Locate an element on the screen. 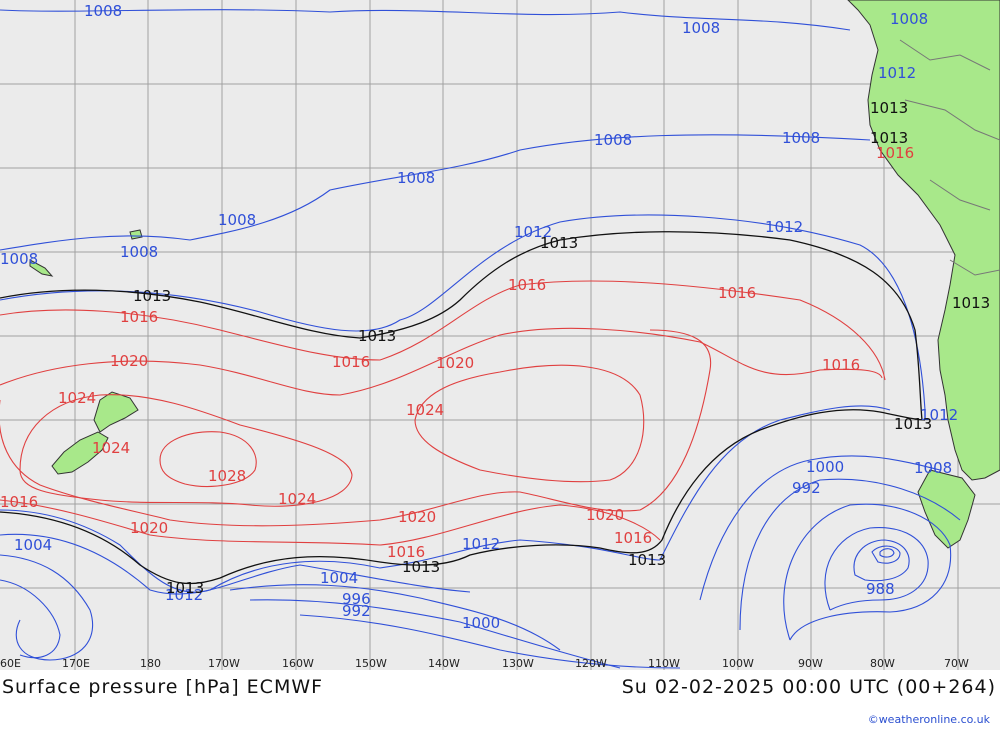 The width and height of the screenshot is (1000, 733). label-high-6: 1024 is located at coordinates (77, 398).